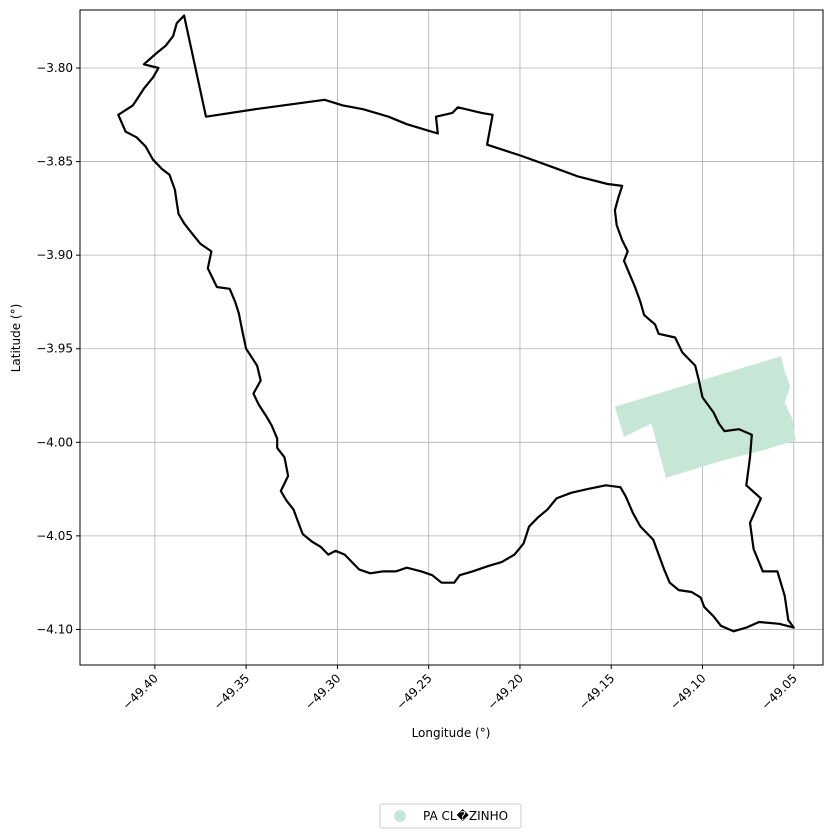 This screenshot has height=838, width=832. I want to click on x-tick-label: −49.30, so click(322, 691).